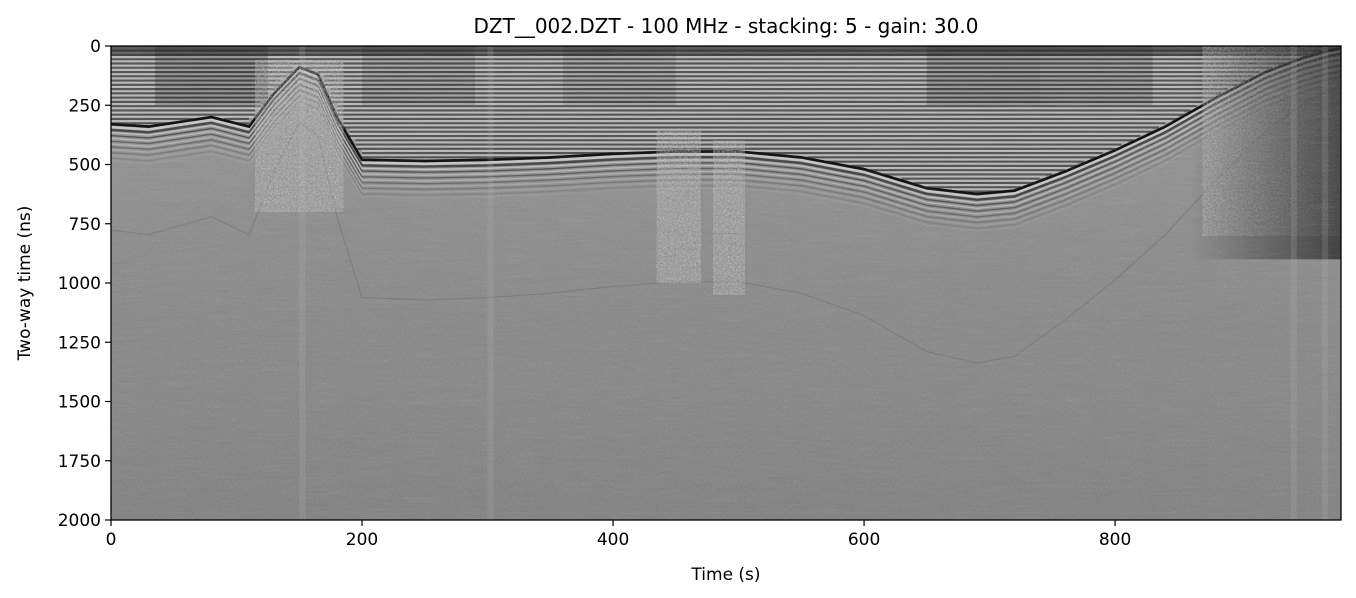 The width and height of the screenshot is (1356, 598). What do you see at coordinates (79, 284) in the screenshot?
I see `y-tick-label: 1000` at bounding box center [79, 284].